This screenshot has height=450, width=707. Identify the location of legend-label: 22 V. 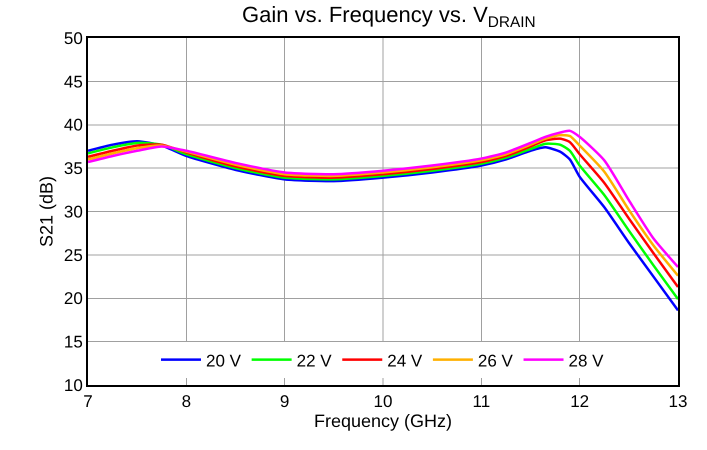
(314, 360).